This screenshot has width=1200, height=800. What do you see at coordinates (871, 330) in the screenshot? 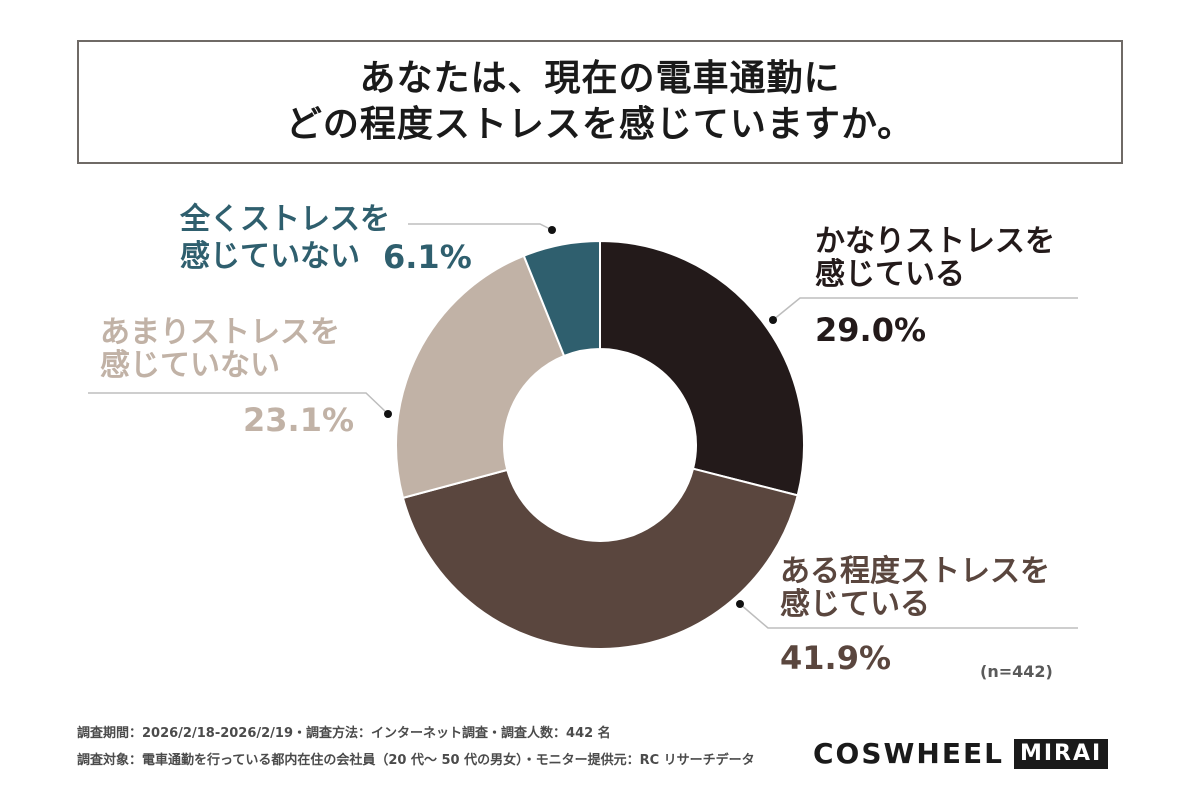
I see `value-very-stressed: 29.0%` at bounding box center [871, 330].